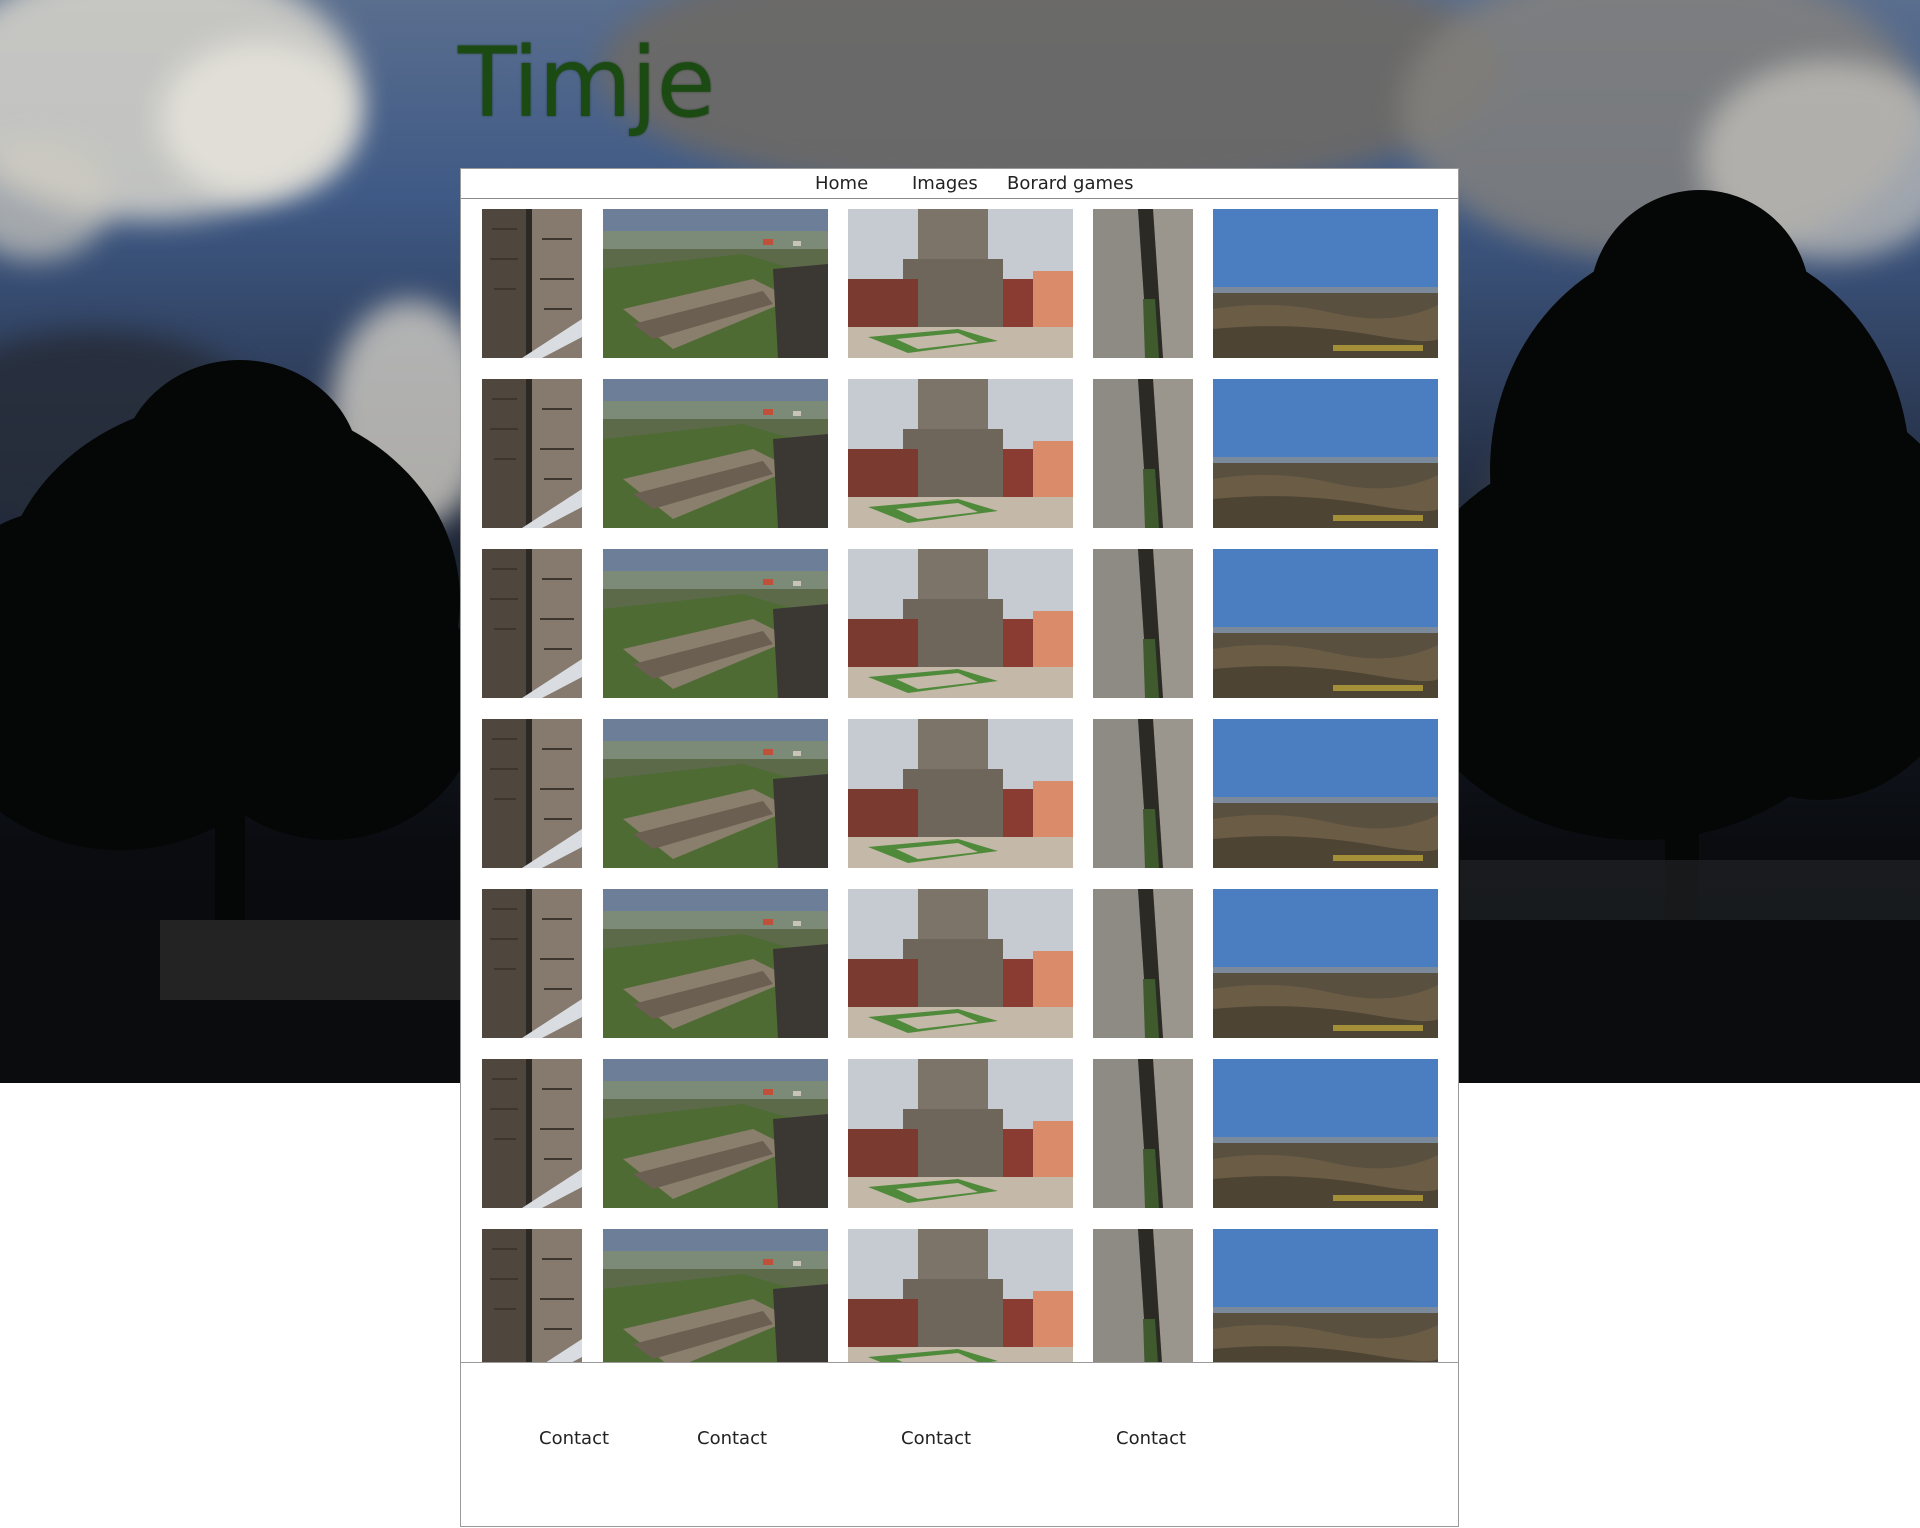 The height and width of the screenshot is (1528, 1920). I want to click on nav-item-board-games: Borard games, so click(1070, 183).